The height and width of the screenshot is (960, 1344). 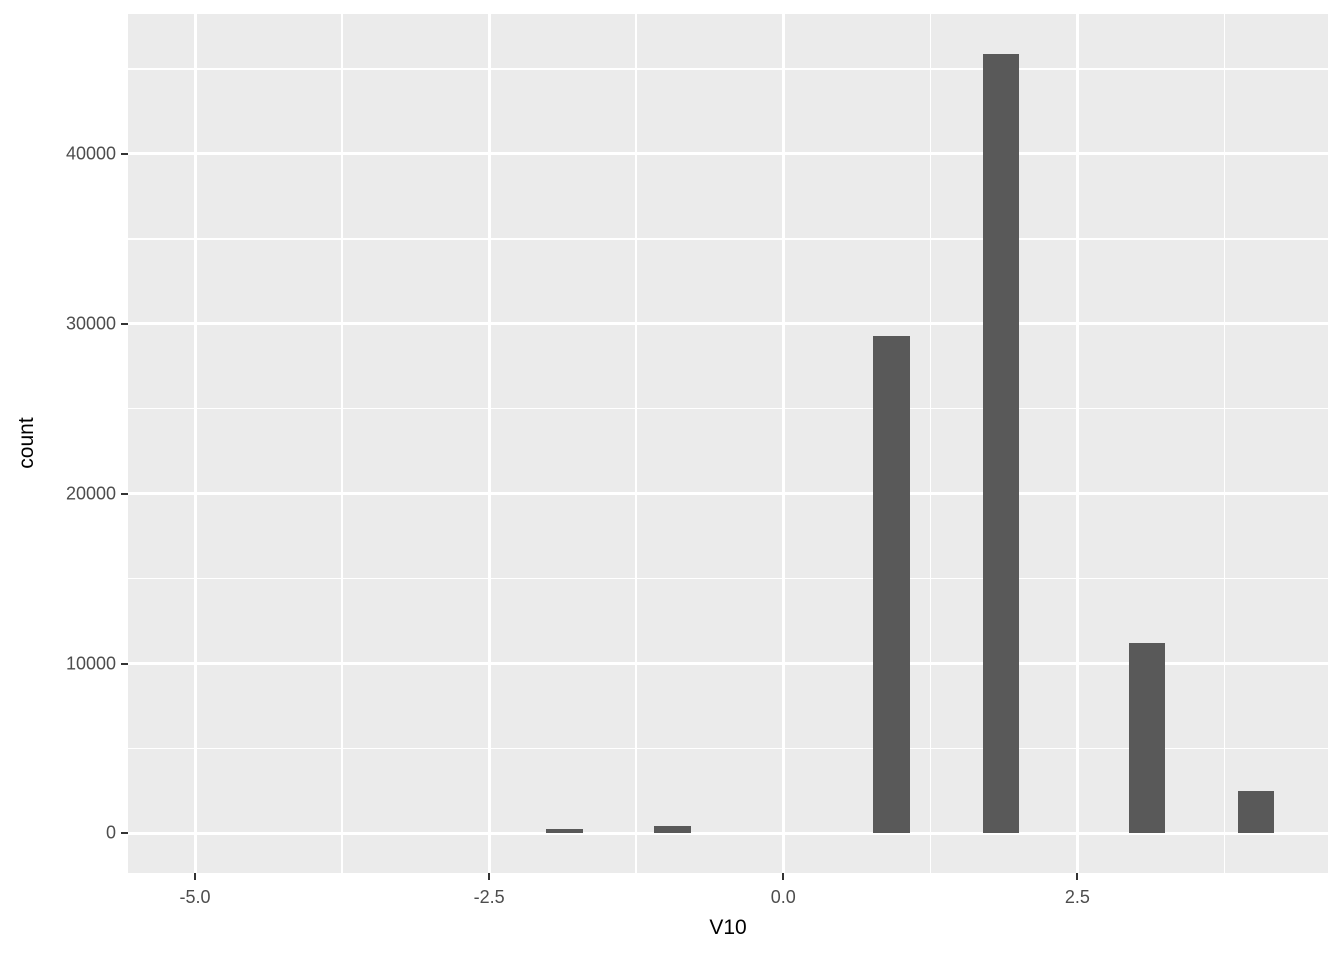 What do you see at coordinates (489, 897) in the screenshot?
I see `x-tick-label: -2.5` at bounding box center [489, 897].